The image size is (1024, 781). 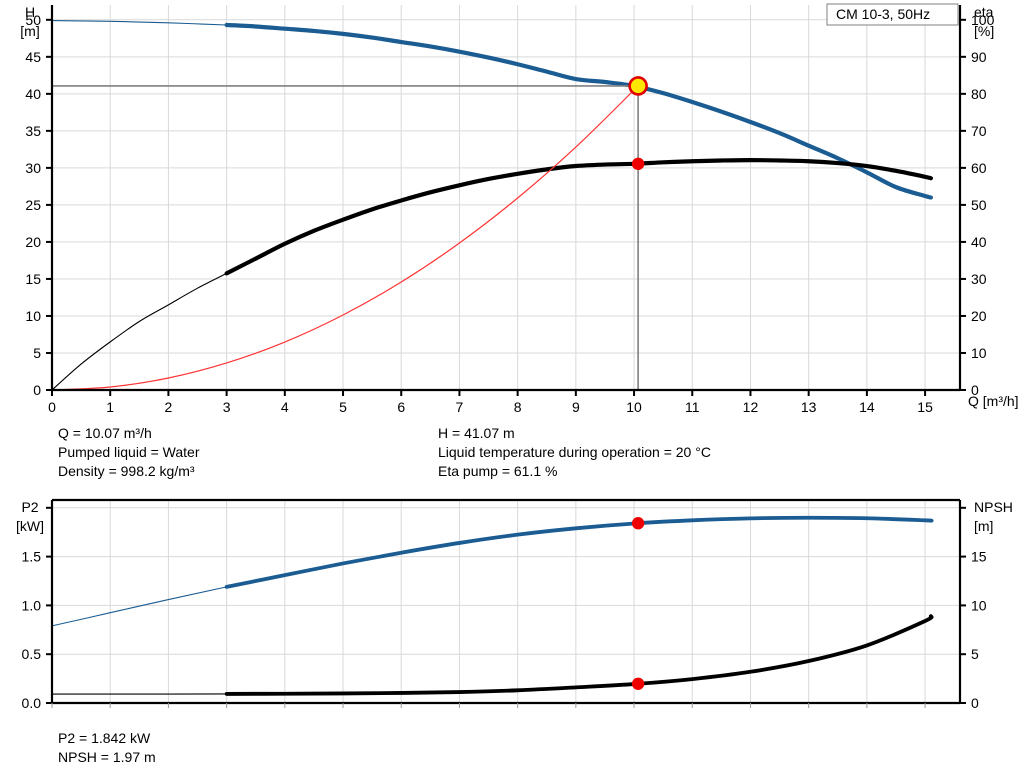 I want to click on axis-unit-npsh: [m], so click(x=983, y=526).